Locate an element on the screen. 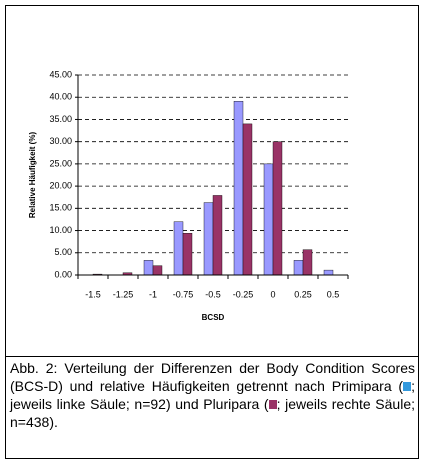 The width and height of the screenshot is (425, 464). y-tick-label: 45.00 is located at coordinates (60, 74).